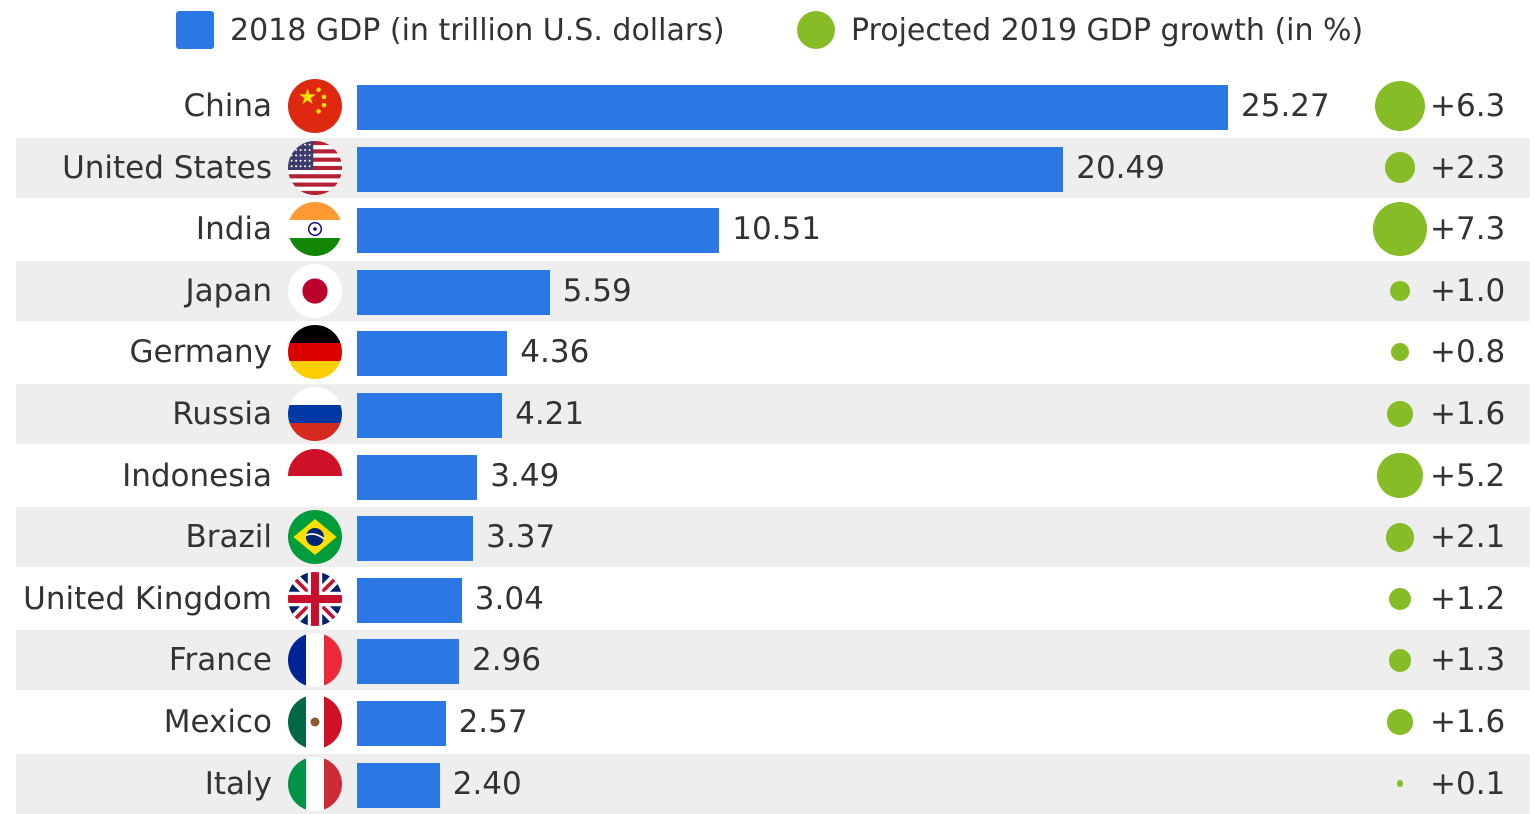  I want to click on germany-flag-icon, so click(315, 352).